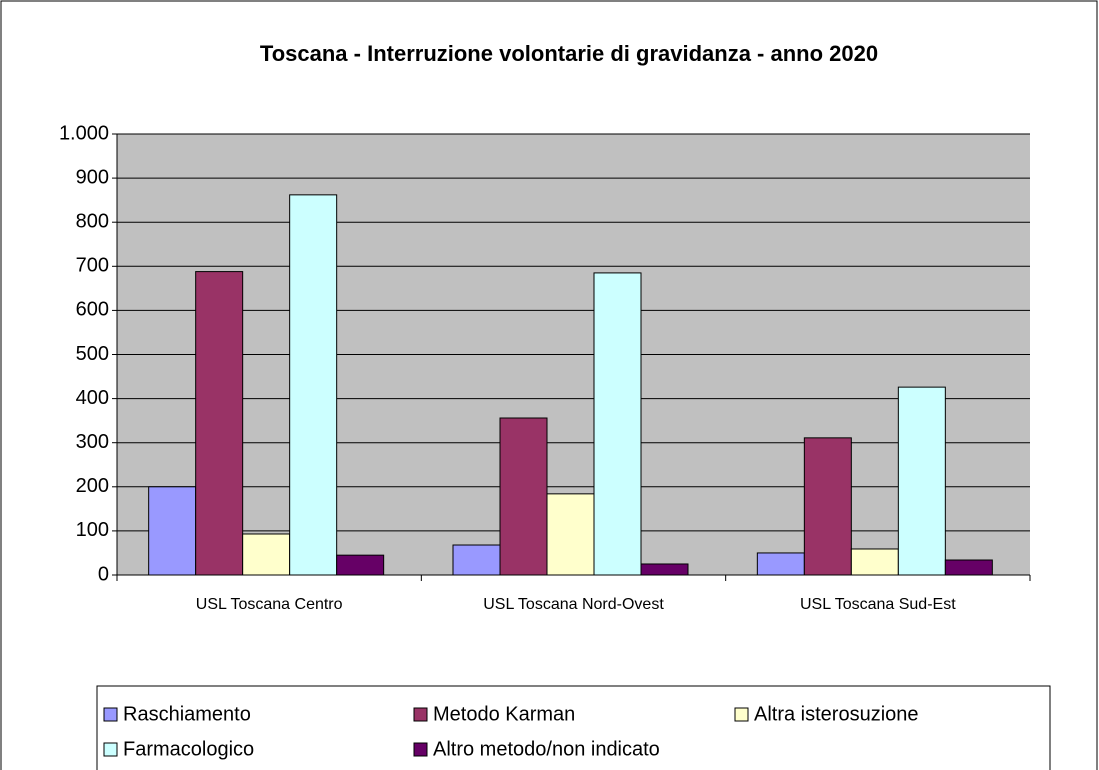 This screenshot has width=1099, height=770. Describe the element at coordinates (573, 604) in the screenshot. I see `x-tick-label: USL Toscana Nord-Ovest` at that location.